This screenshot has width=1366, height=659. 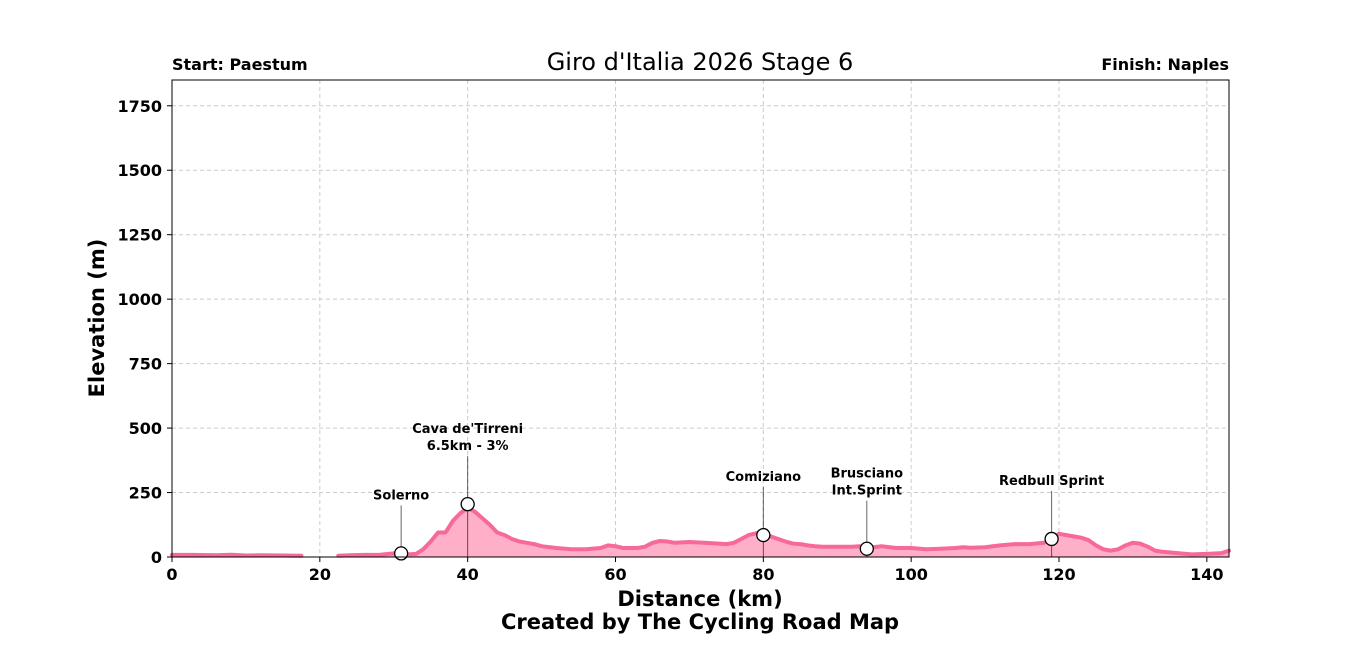 I want to click on y-tick-label-5: 1250, so click(x=139, y=235).